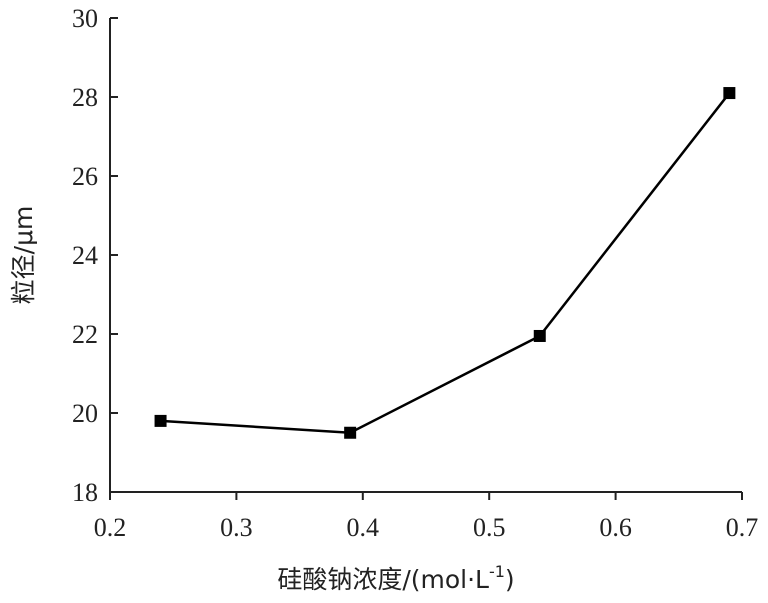 This screenshot has width=768, height=603. I want to click on y-tick-label: 28, so click(85, 97).